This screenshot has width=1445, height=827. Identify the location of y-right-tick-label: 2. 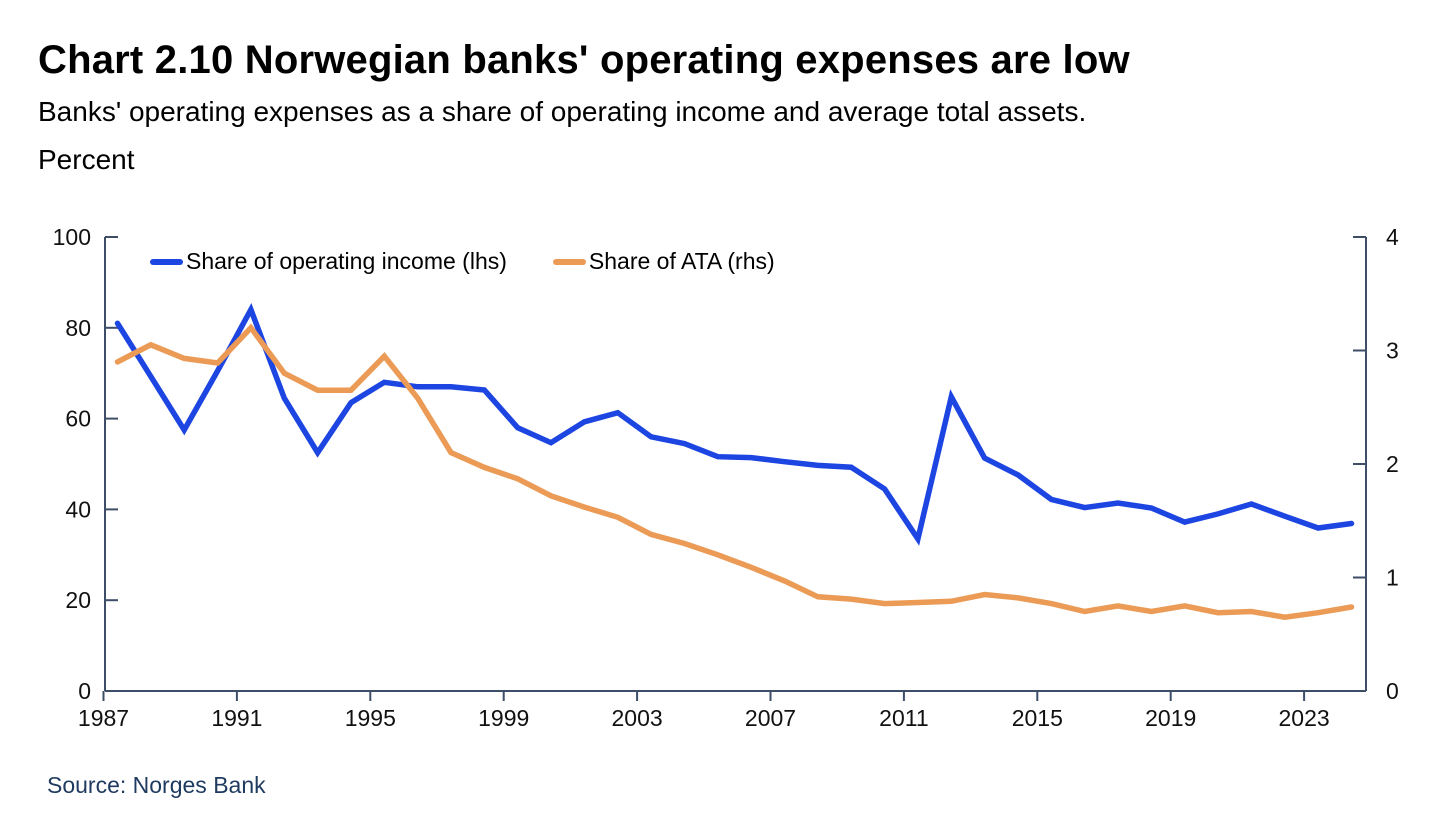
(1392, 464).